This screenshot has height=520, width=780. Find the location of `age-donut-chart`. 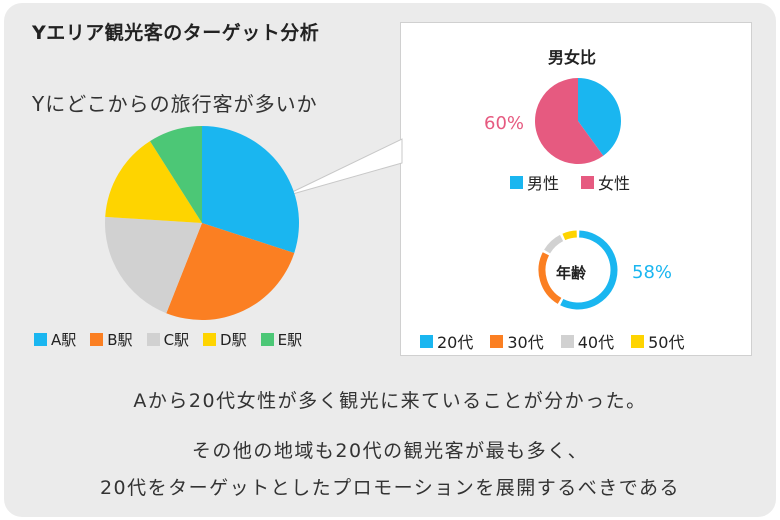

age-donut-chart is located at coordinates (578, 270).